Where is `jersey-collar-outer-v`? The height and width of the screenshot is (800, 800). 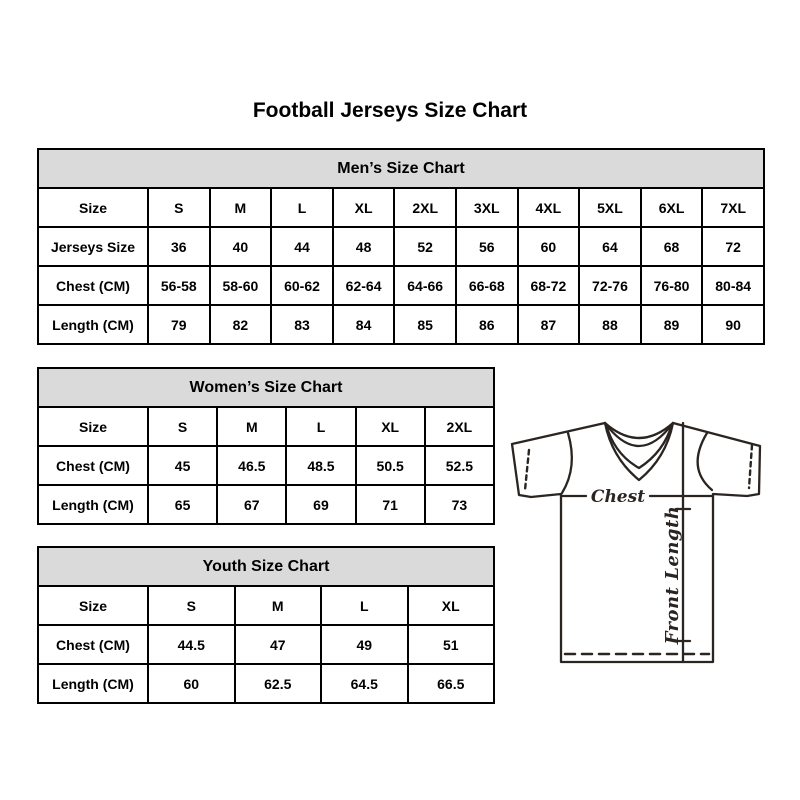 jersey-collar-outer-v is located at coordinates (639, 451).